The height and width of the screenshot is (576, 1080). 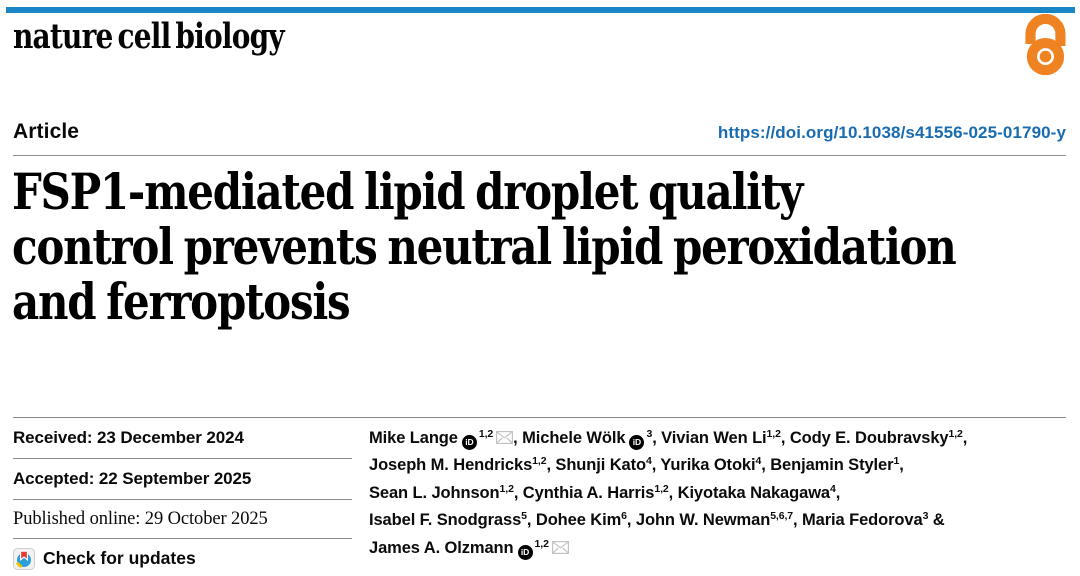 What do you see at coordinates (624, 516) in the screenshot?
I see `affiliation-superscript: 6` at bounding box center [624, 516].